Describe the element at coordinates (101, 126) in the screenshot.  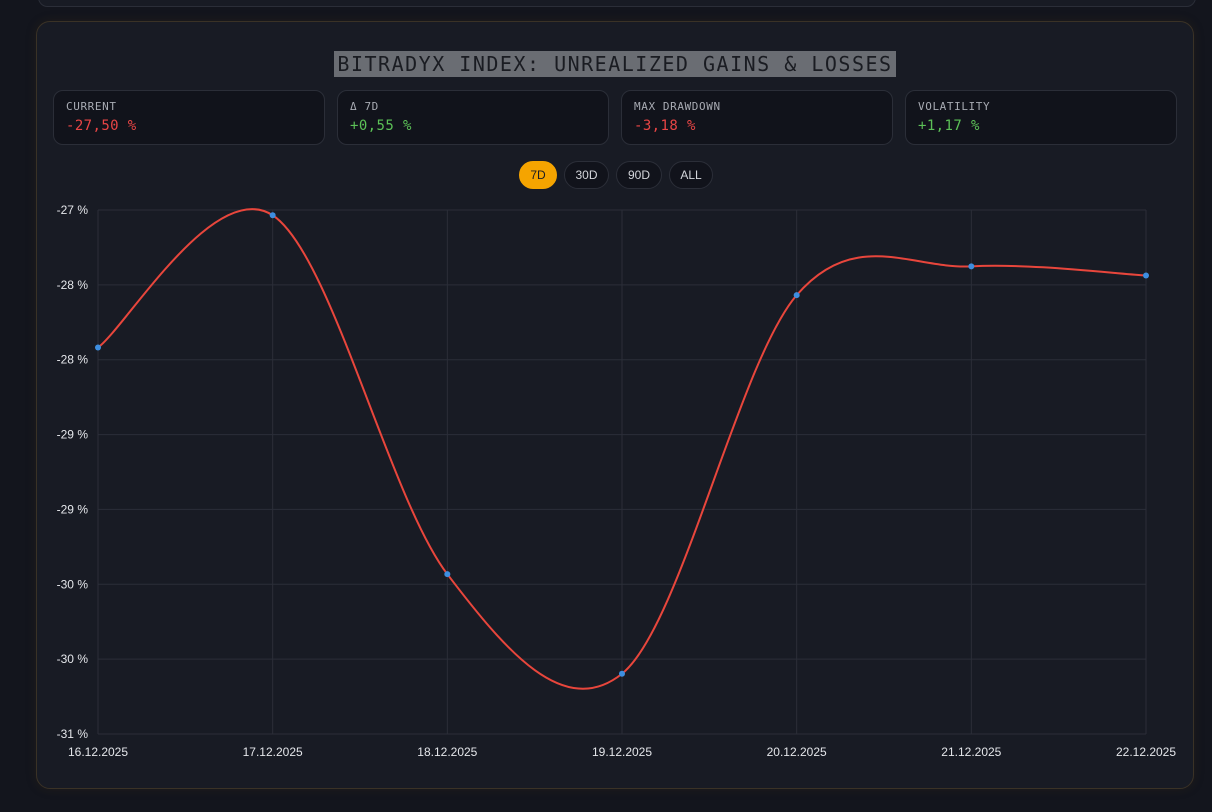
I see `stat-current-value: -27,50 %` at that location.